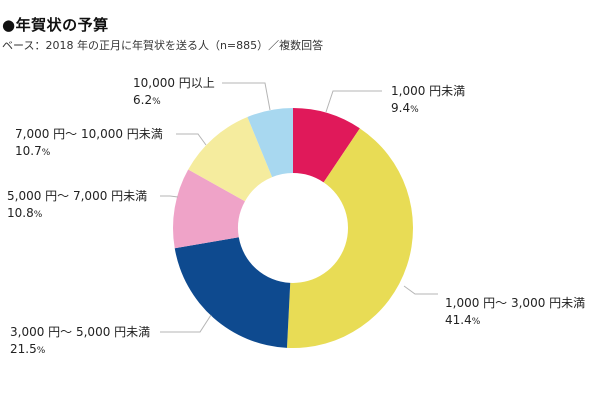 The height and width of the screenshot is (400, 600). Describe the element at coordinates (463, 320) in the screenshot. I see `label-percent: 41.4%` at that location.